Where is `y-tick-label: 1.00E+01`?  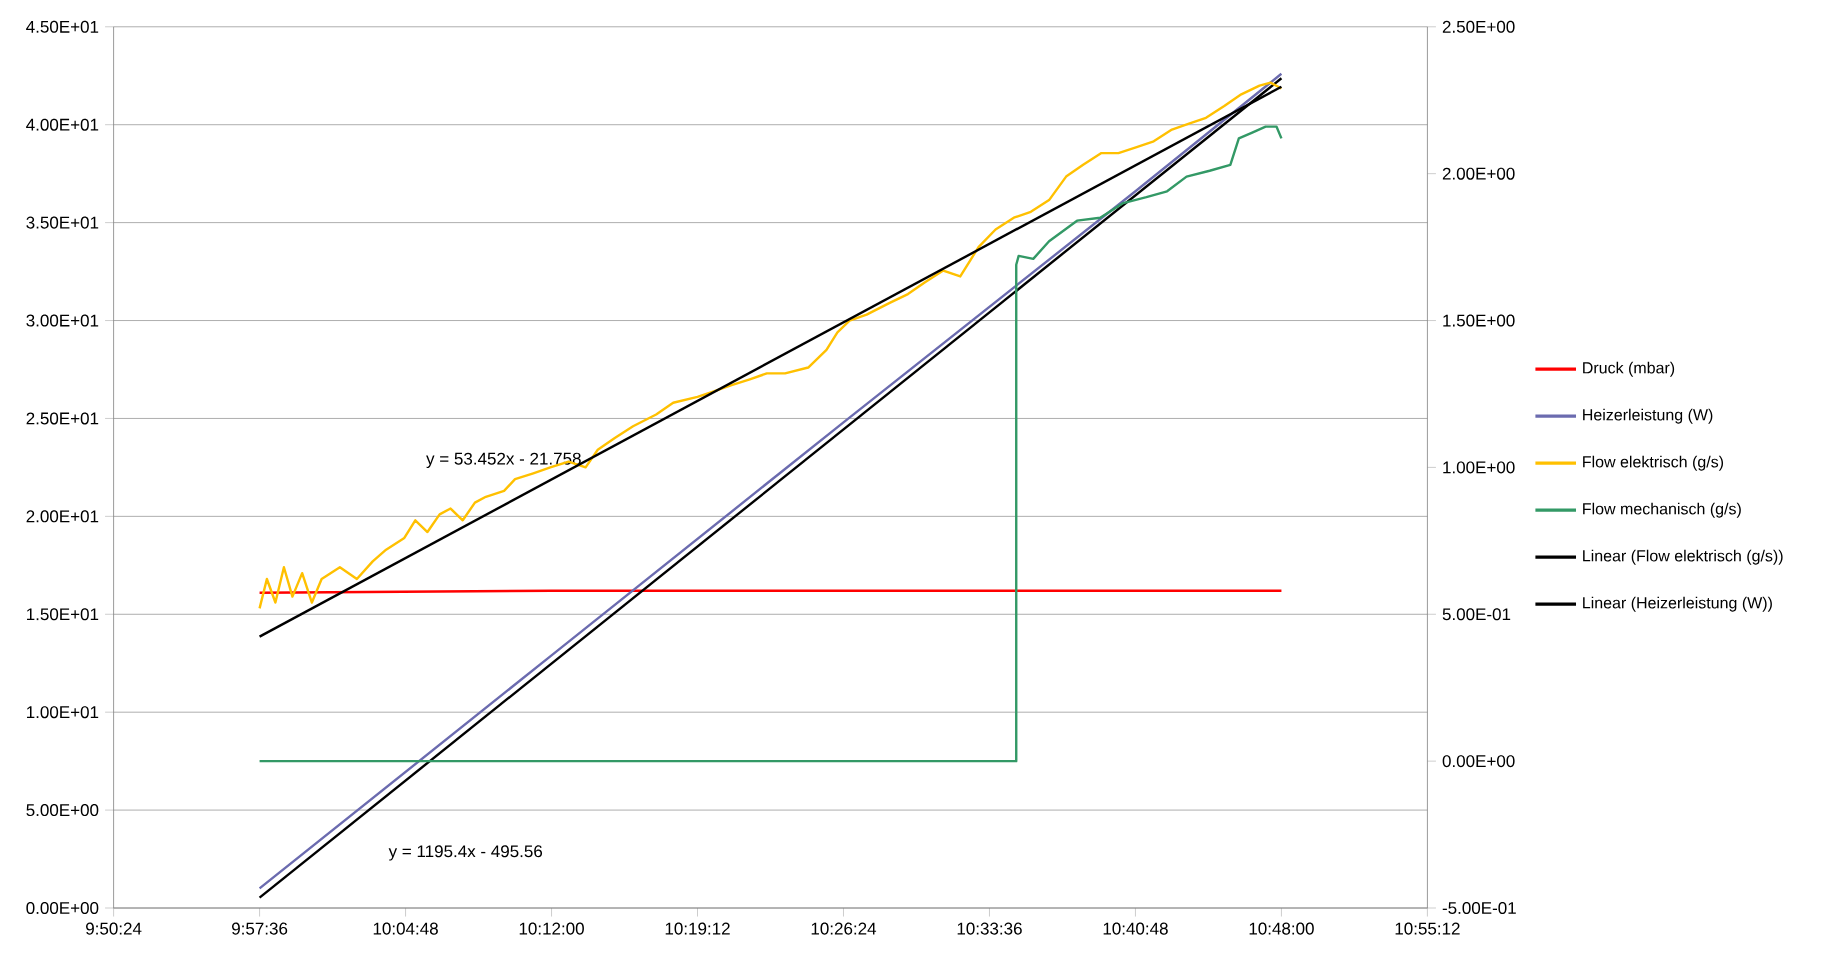 y-tick-label: 1.00E+01 is located at coordinates (63, 712).